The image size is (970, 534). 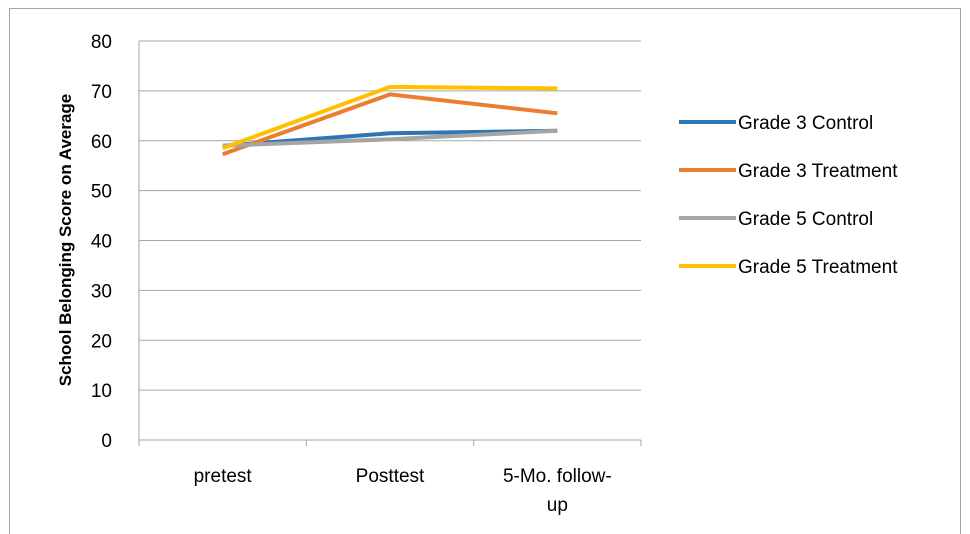 What do you see at coordinates (101, 192) in the screenshot?
I see `y-tick-label: 50` at bounding box center [101, 192].